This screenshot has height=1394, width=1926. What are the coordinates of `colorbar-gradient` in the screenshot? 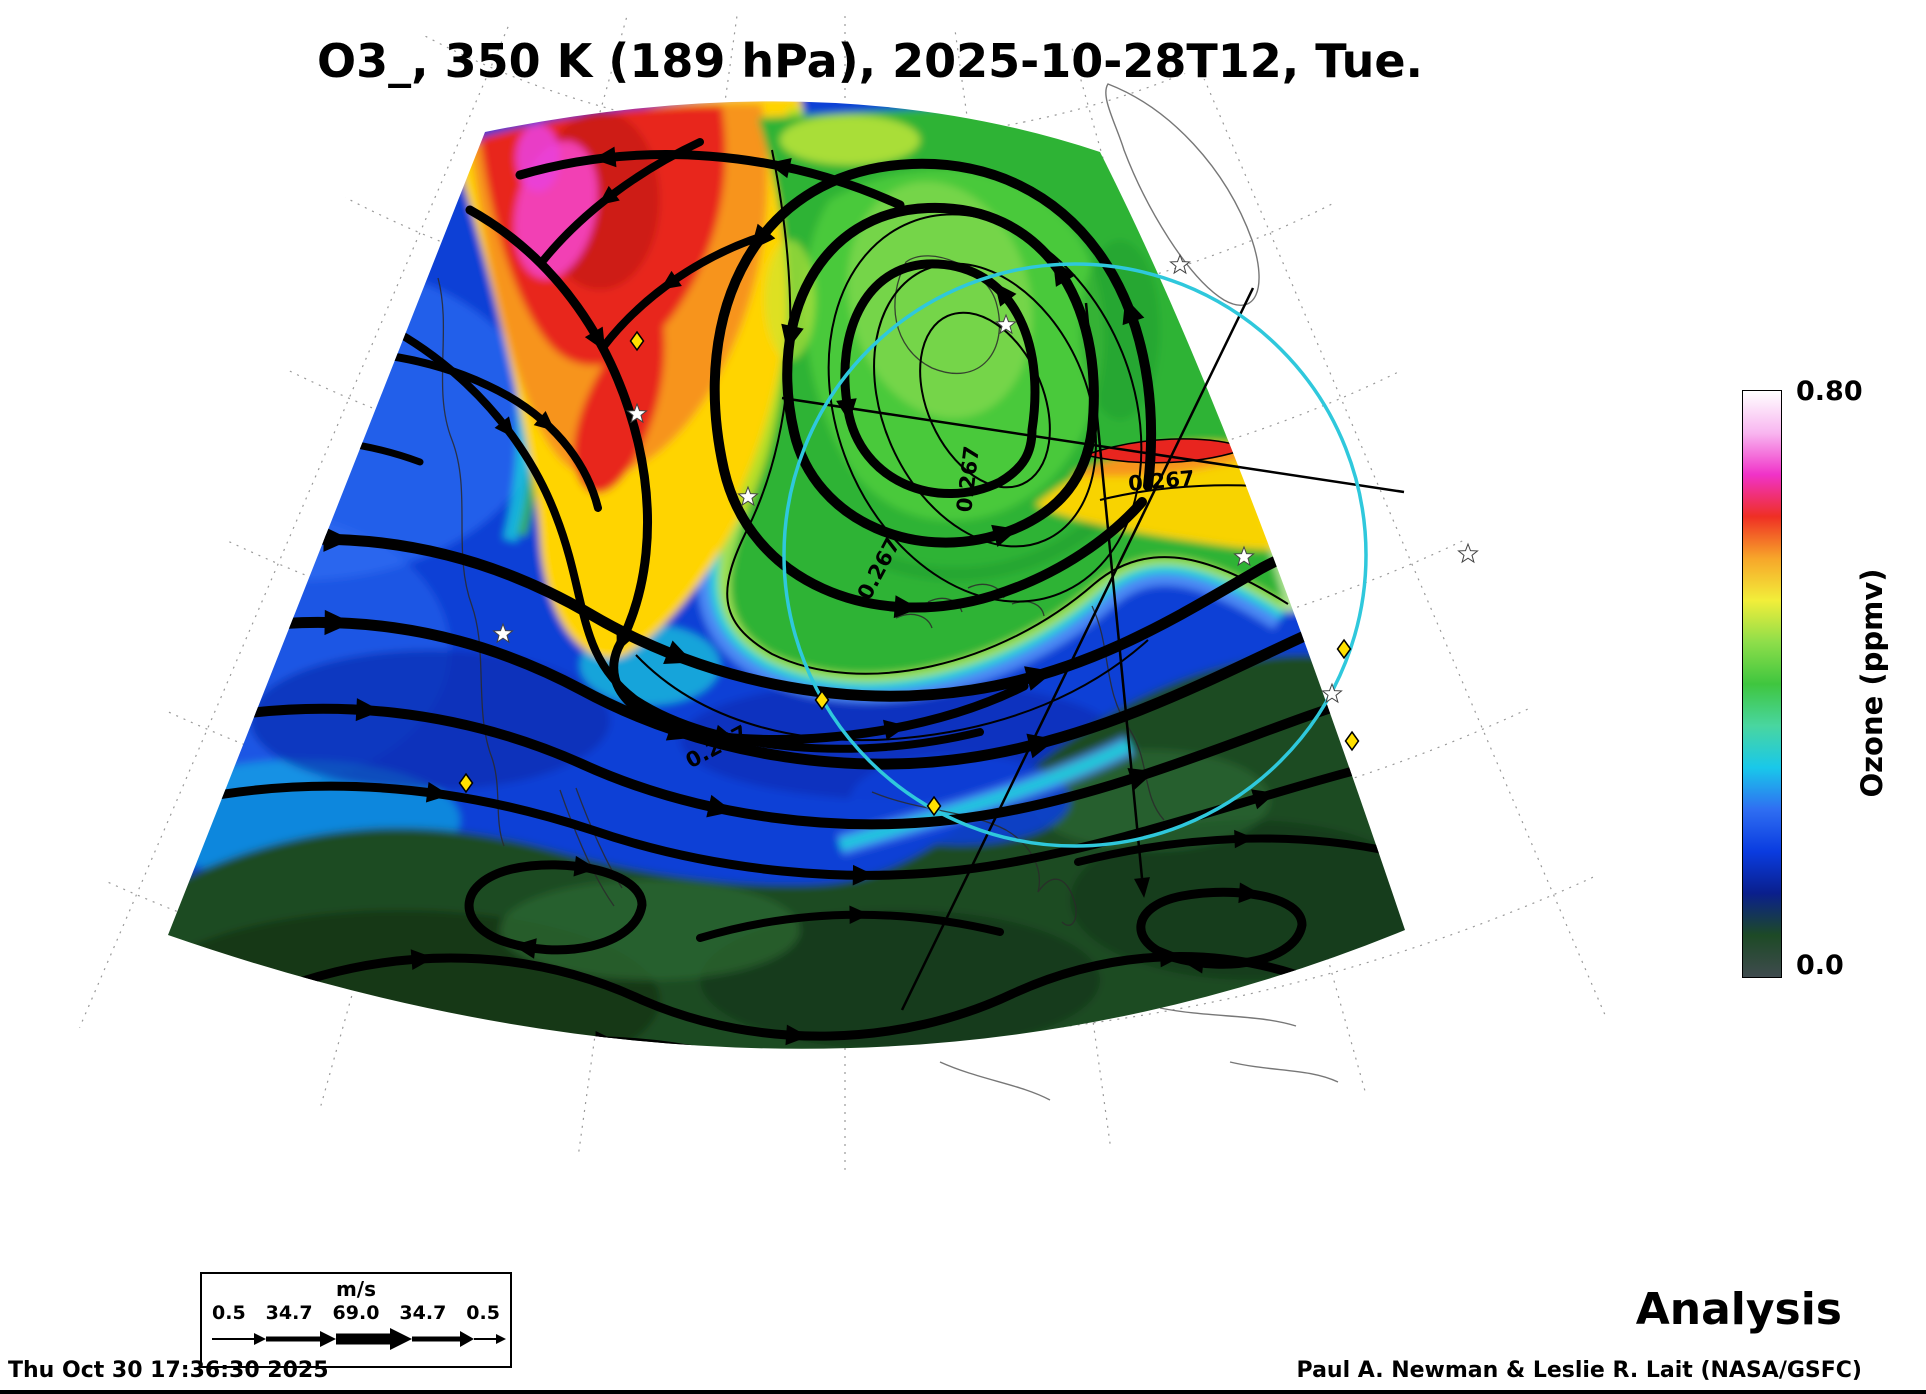 It's located at (1762, 684).